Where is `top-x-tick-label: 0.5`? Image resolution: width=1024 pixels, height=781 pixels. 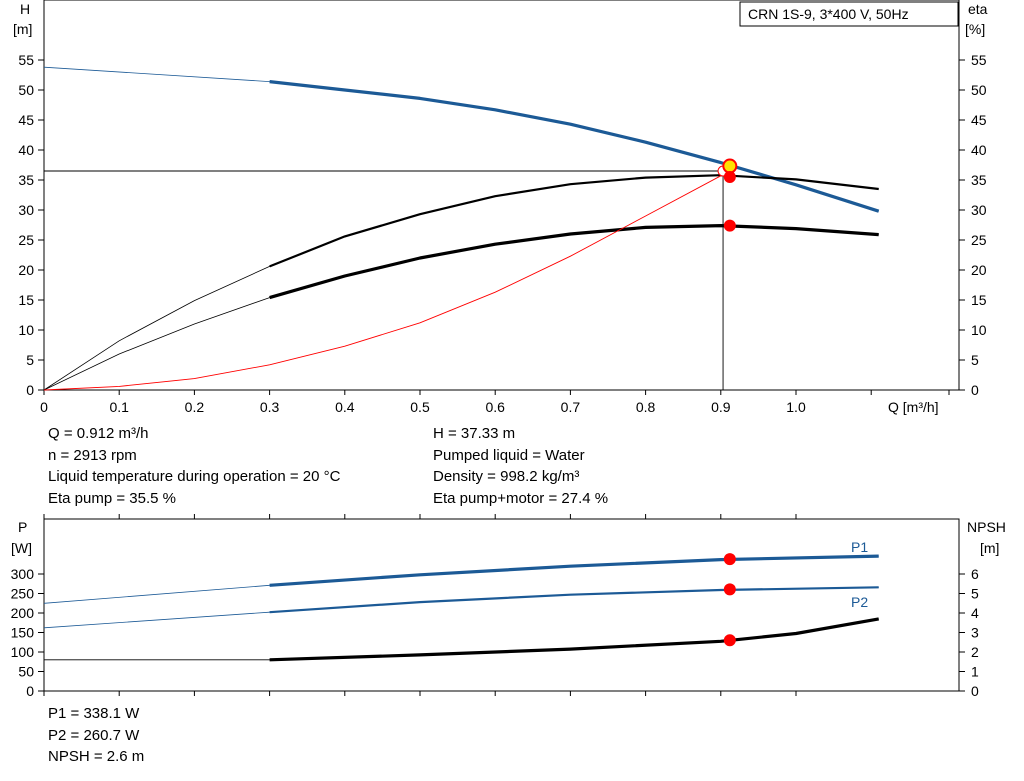
top-x-tick-label: 0.5 is located at coordinates (420, 407).